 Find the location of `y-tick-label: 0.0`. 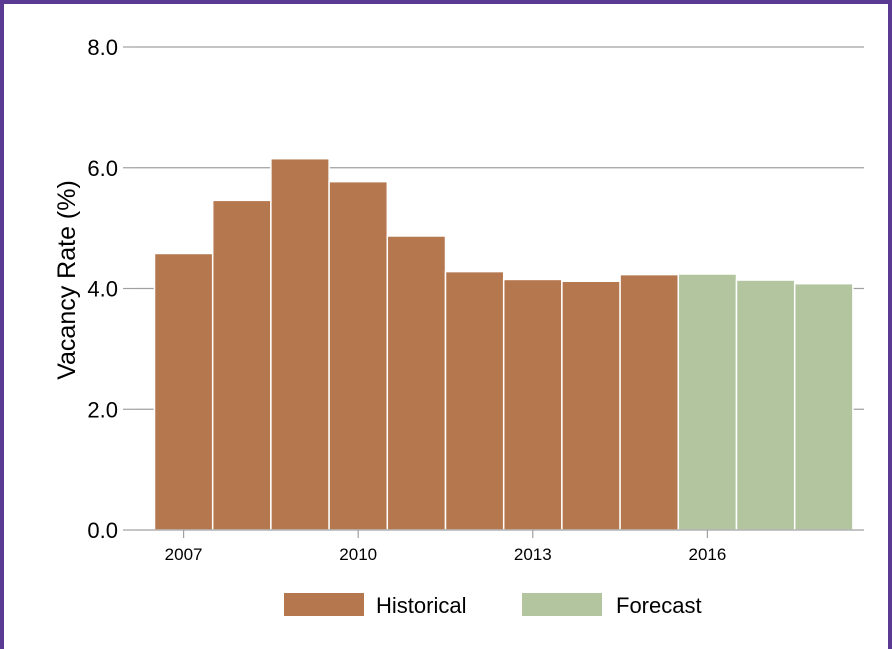

y-tick-label: 0.0 is located at coordinates (102, 530).